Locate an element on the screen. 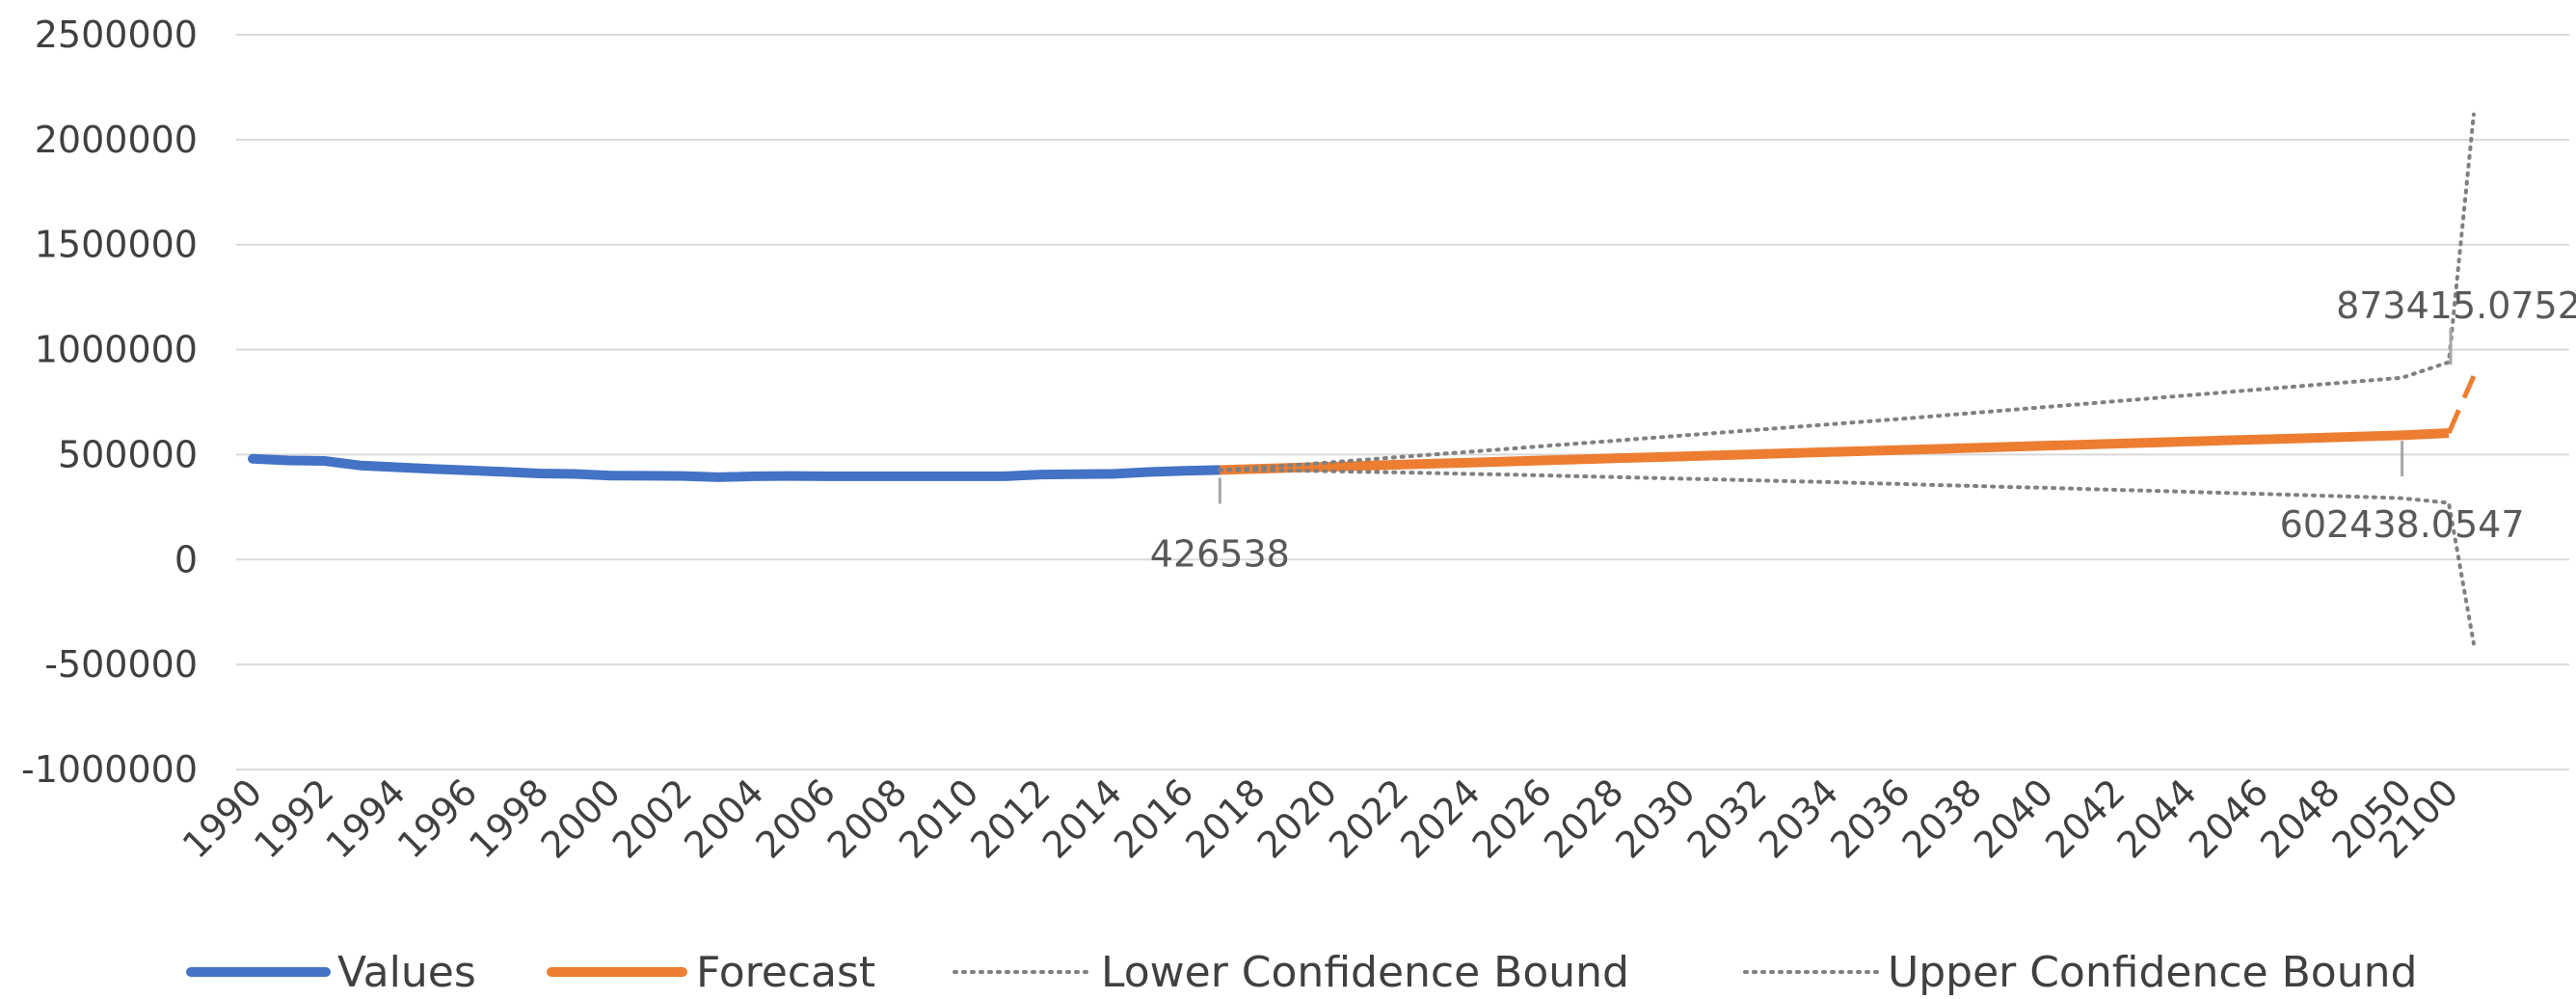 The image size is (2576, 999). x-tick-label: 2004 is located at coordinates (724, 818).